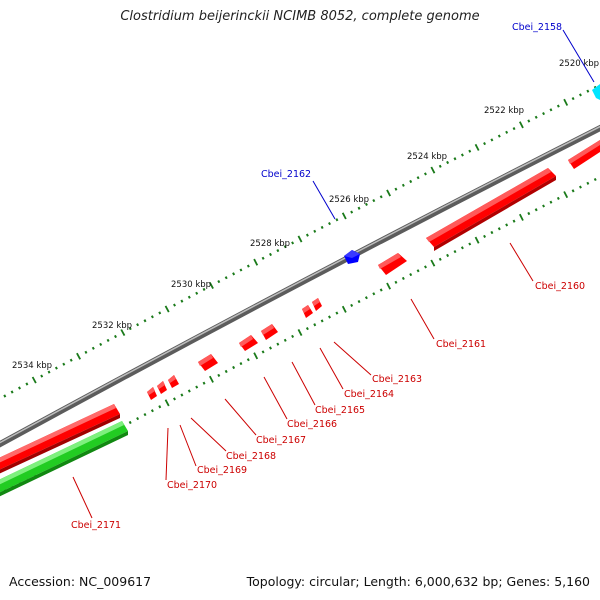 The image size is (600, 600). What do you see at coordinates (192, 485) in the screenshot?
I see `gene-label-cbei-2170: Cbei_2170` at bounding box center [192, 485].